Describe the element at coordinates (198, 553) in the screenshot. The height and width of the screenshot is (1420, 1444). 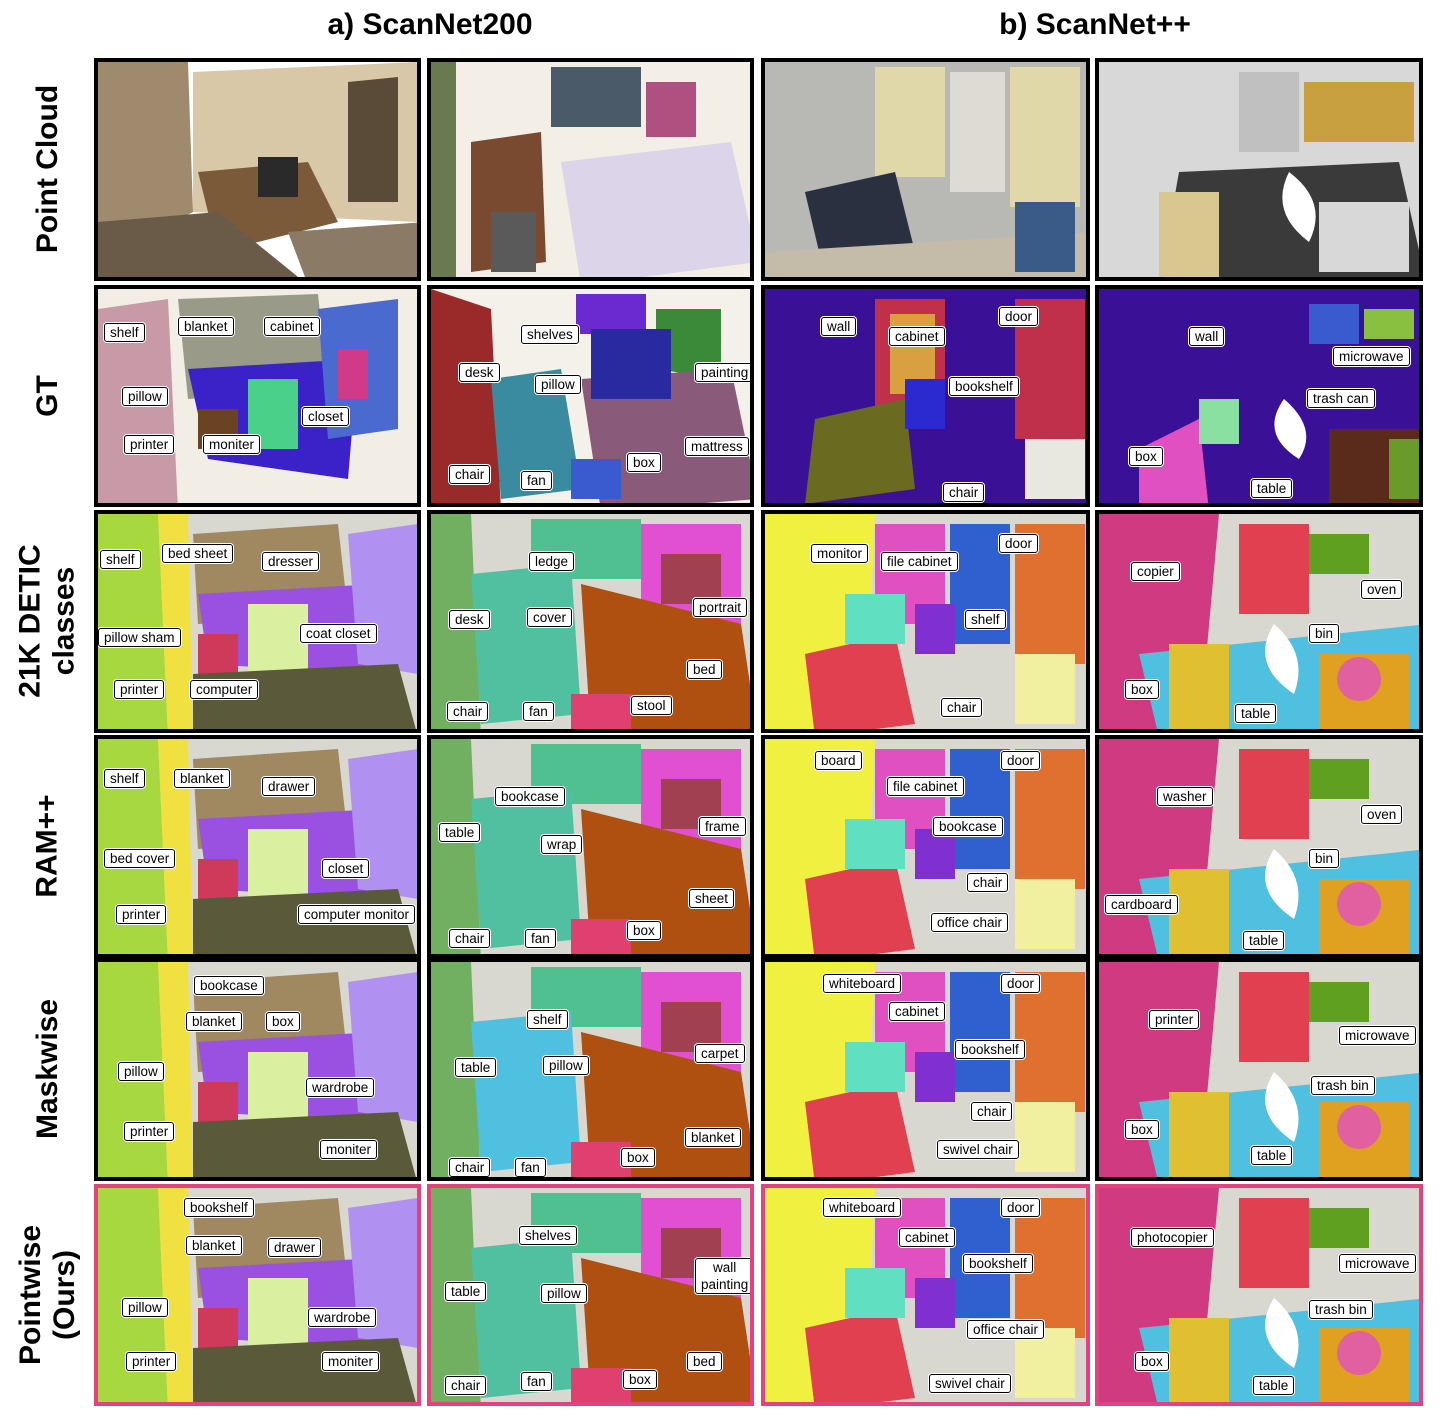
I see `label-bed-sheet: bed sheet` at that location.